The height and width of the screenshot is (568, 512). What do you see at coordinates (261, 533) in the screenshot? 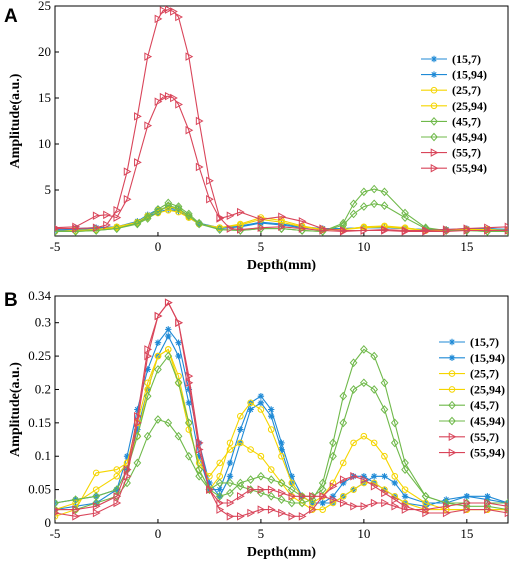
I see `x-tick-label: 5` at bounding box center [261, 533].